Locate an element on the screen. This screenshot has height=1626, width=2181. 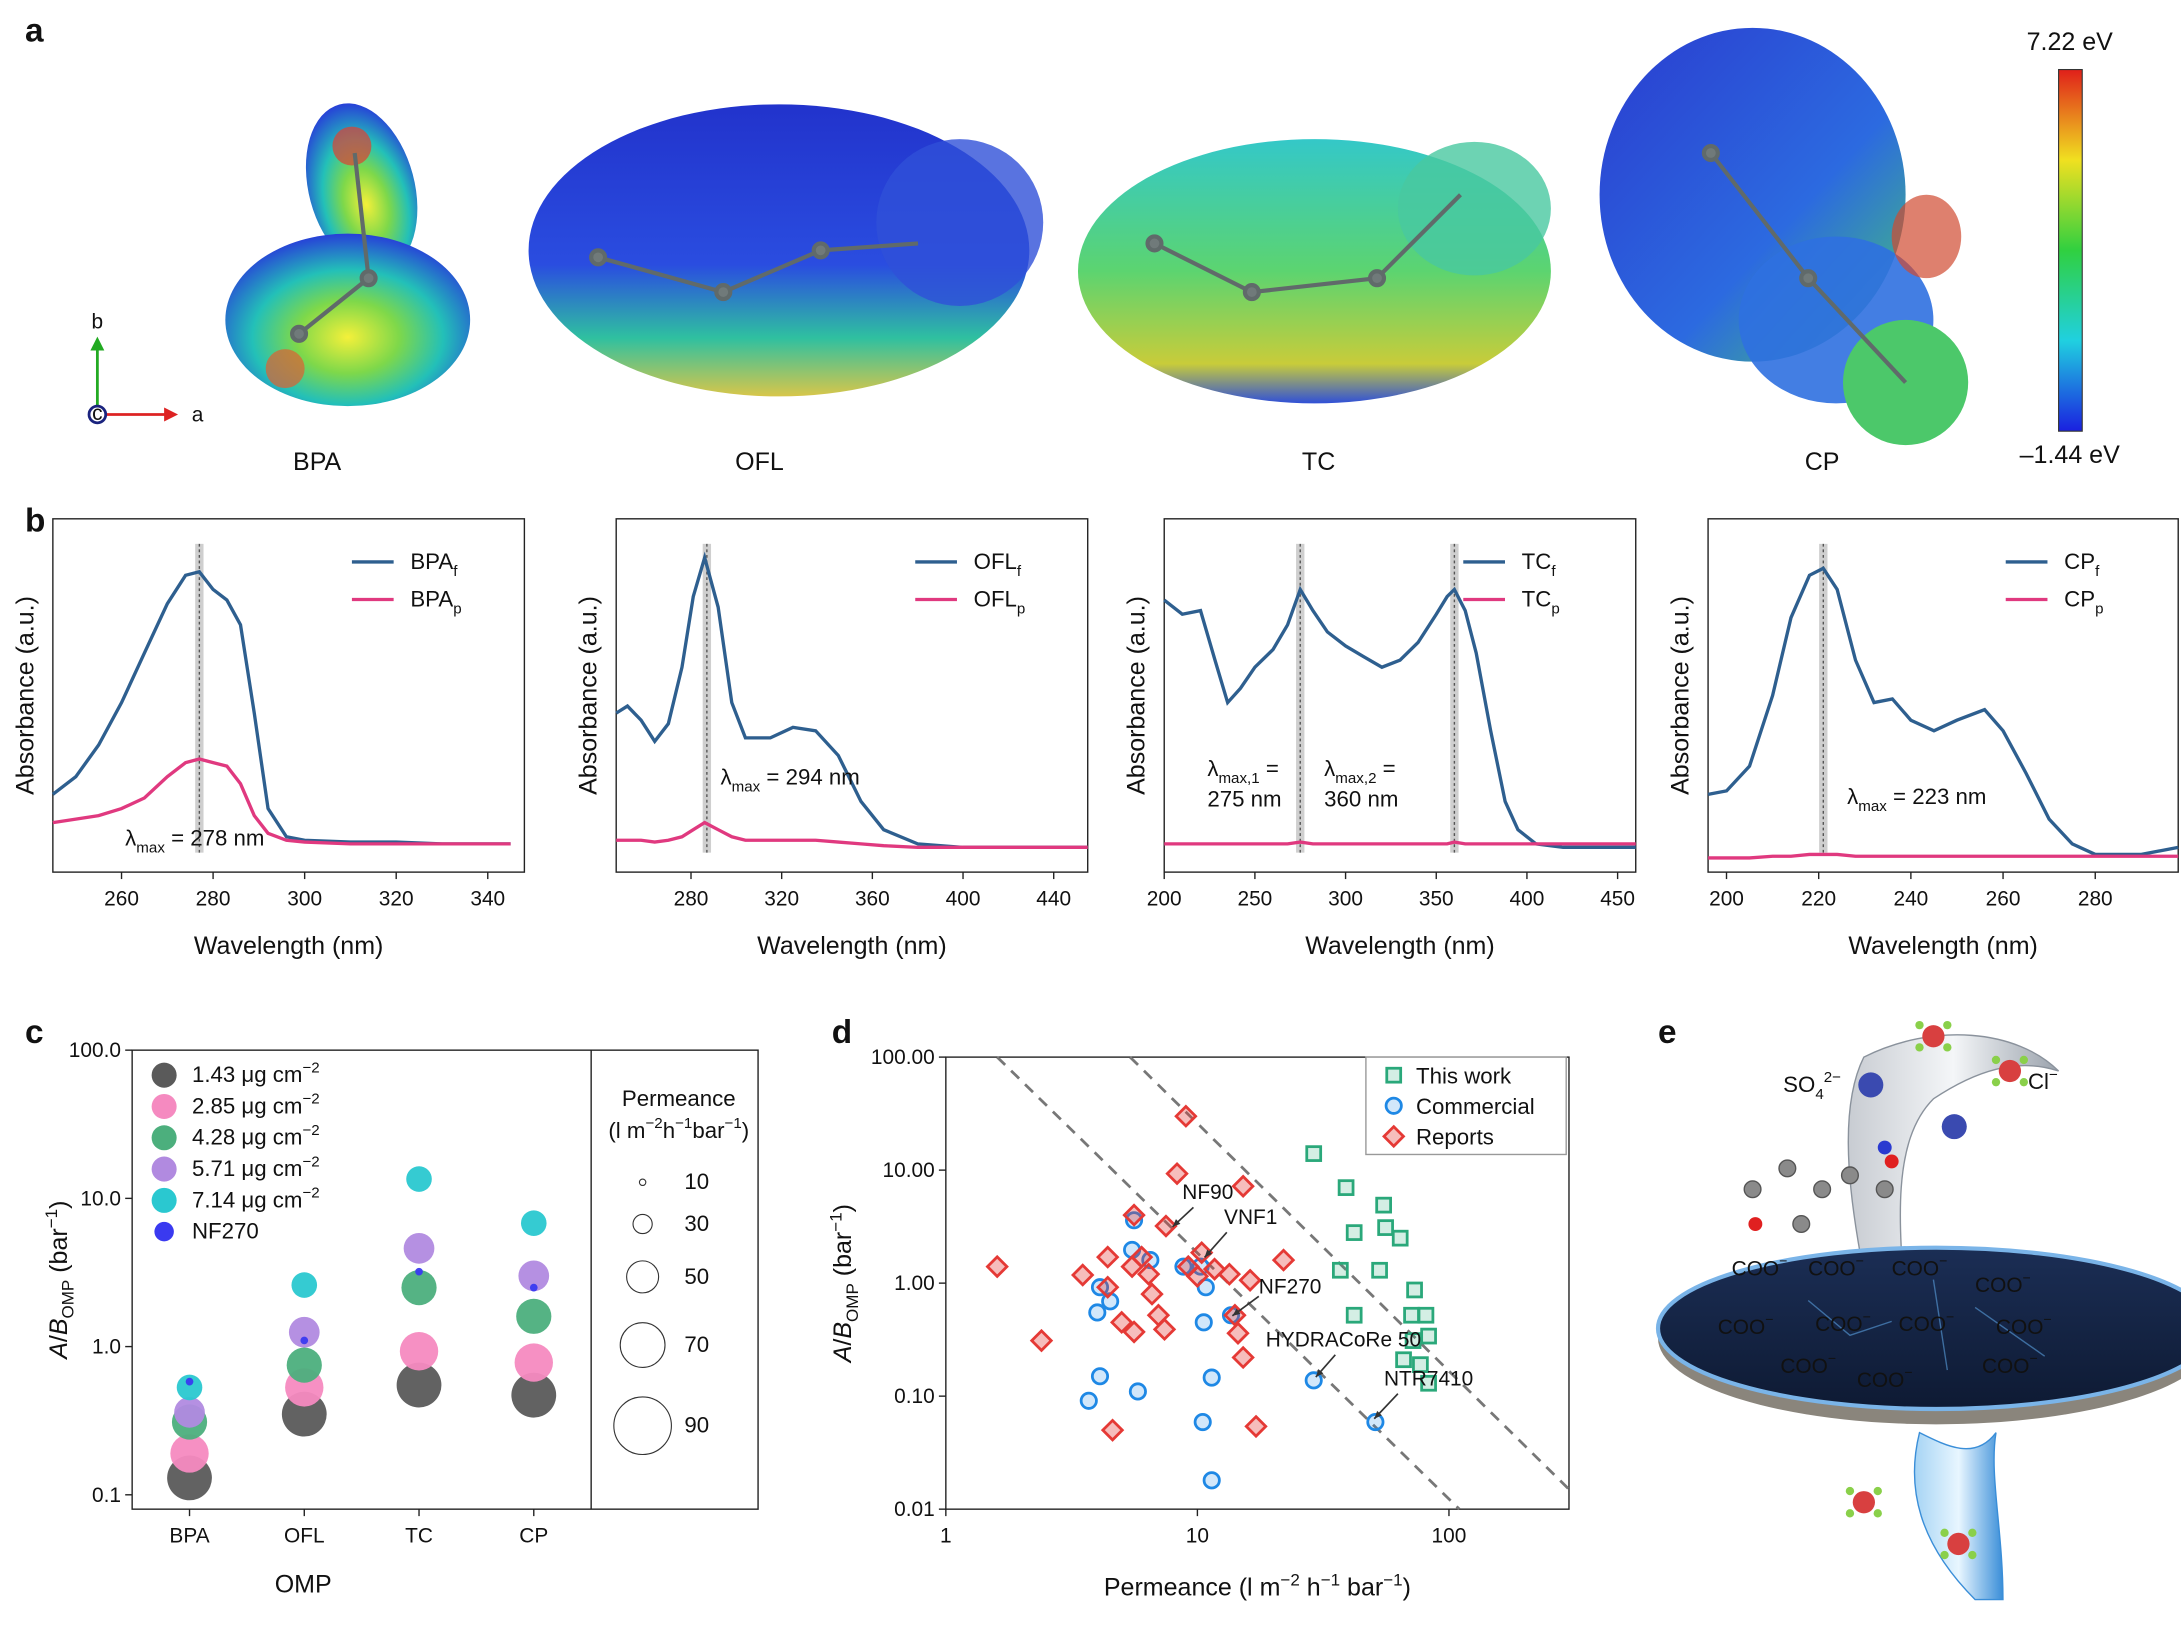
lambda-band is located at coordinates (1454, 698).